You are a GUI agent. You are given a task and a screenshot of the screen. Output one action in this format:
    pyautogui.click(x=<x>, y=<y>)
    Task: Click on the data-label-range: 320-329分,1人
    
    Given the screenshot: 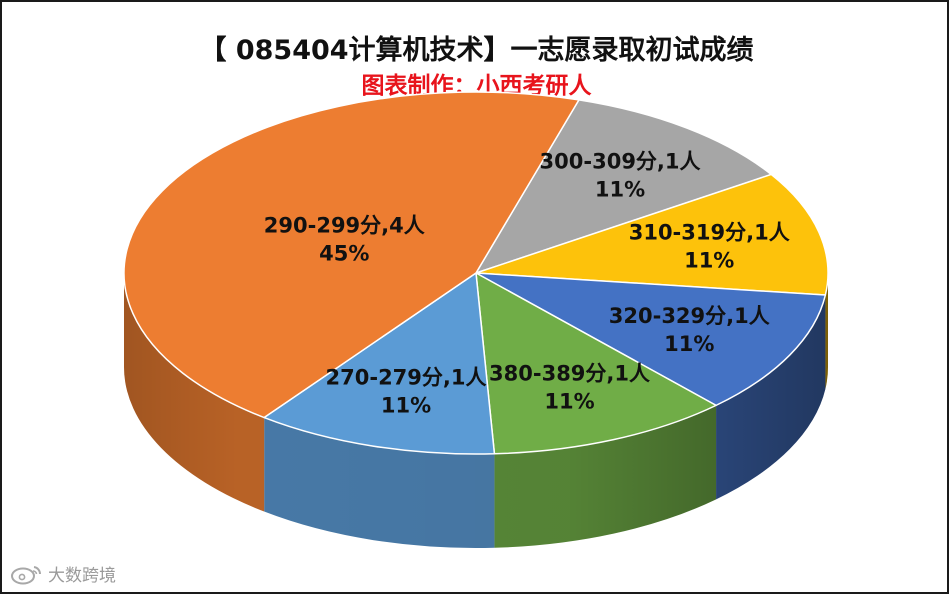 What is the action you would take?
    pyautogui.click(x=689, y=316)
    